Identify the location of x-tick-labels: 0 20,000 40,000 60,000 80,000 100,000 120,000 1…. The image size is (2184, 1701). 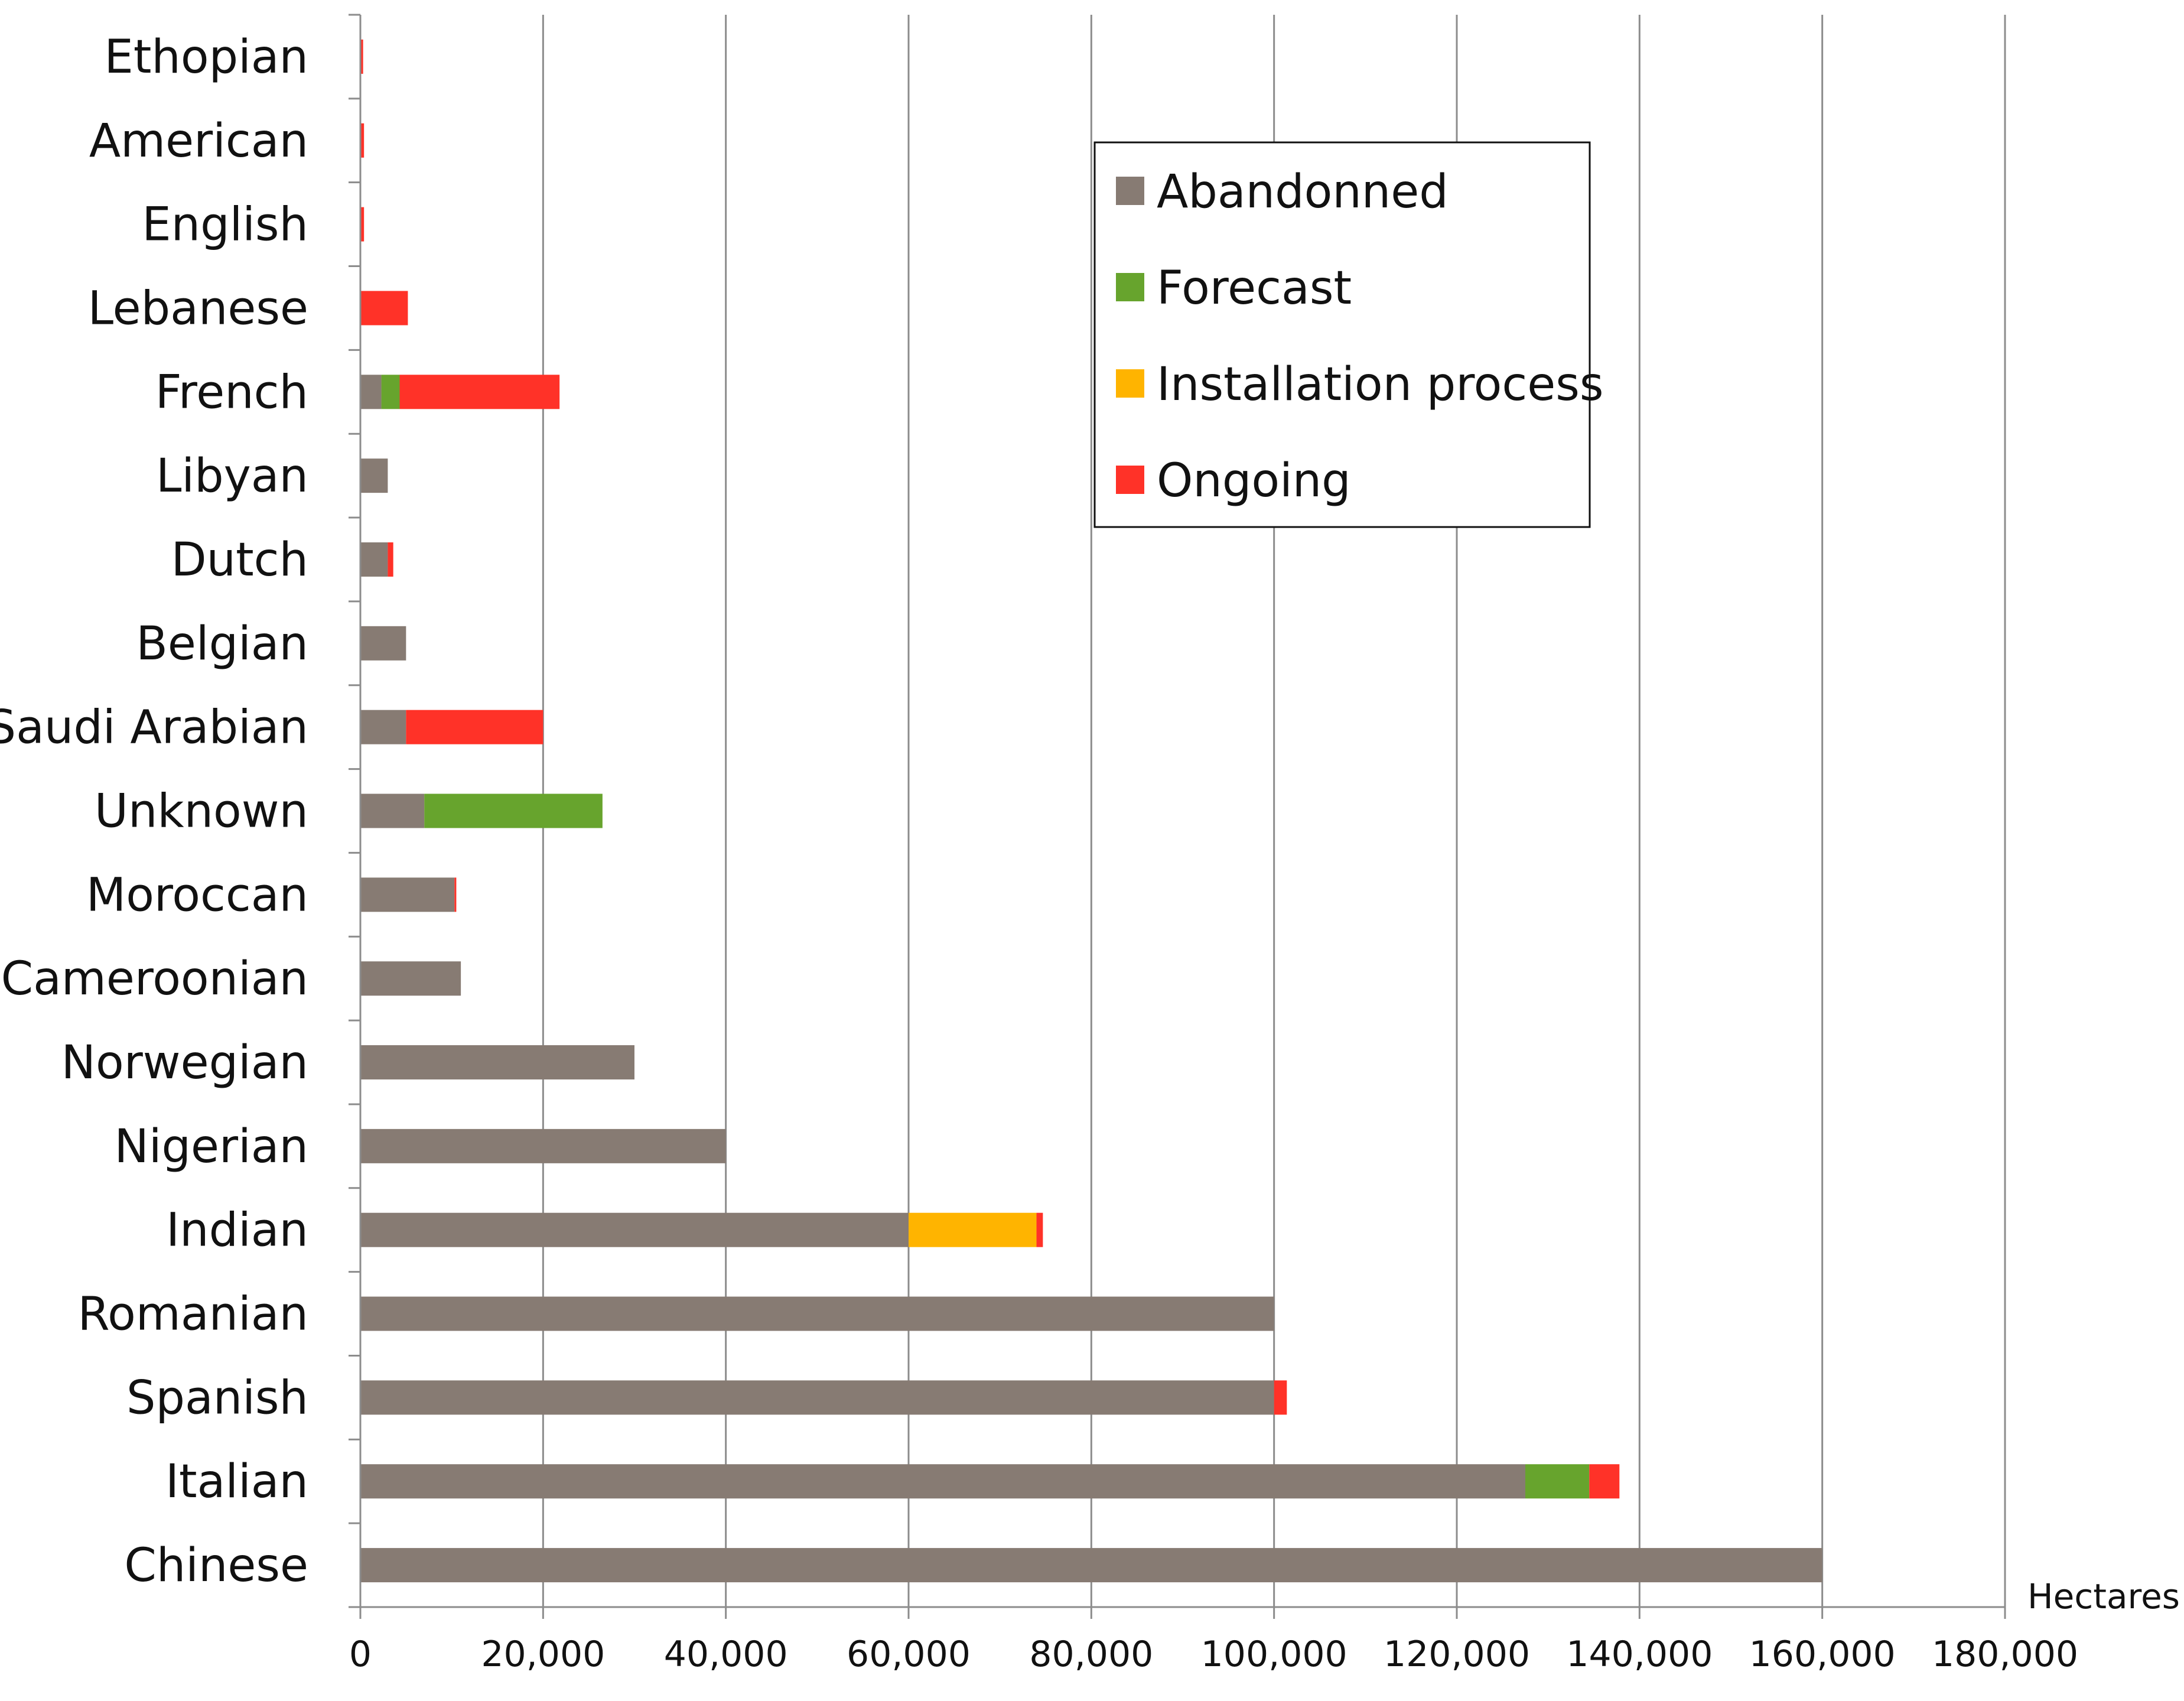
(1213, 1654).